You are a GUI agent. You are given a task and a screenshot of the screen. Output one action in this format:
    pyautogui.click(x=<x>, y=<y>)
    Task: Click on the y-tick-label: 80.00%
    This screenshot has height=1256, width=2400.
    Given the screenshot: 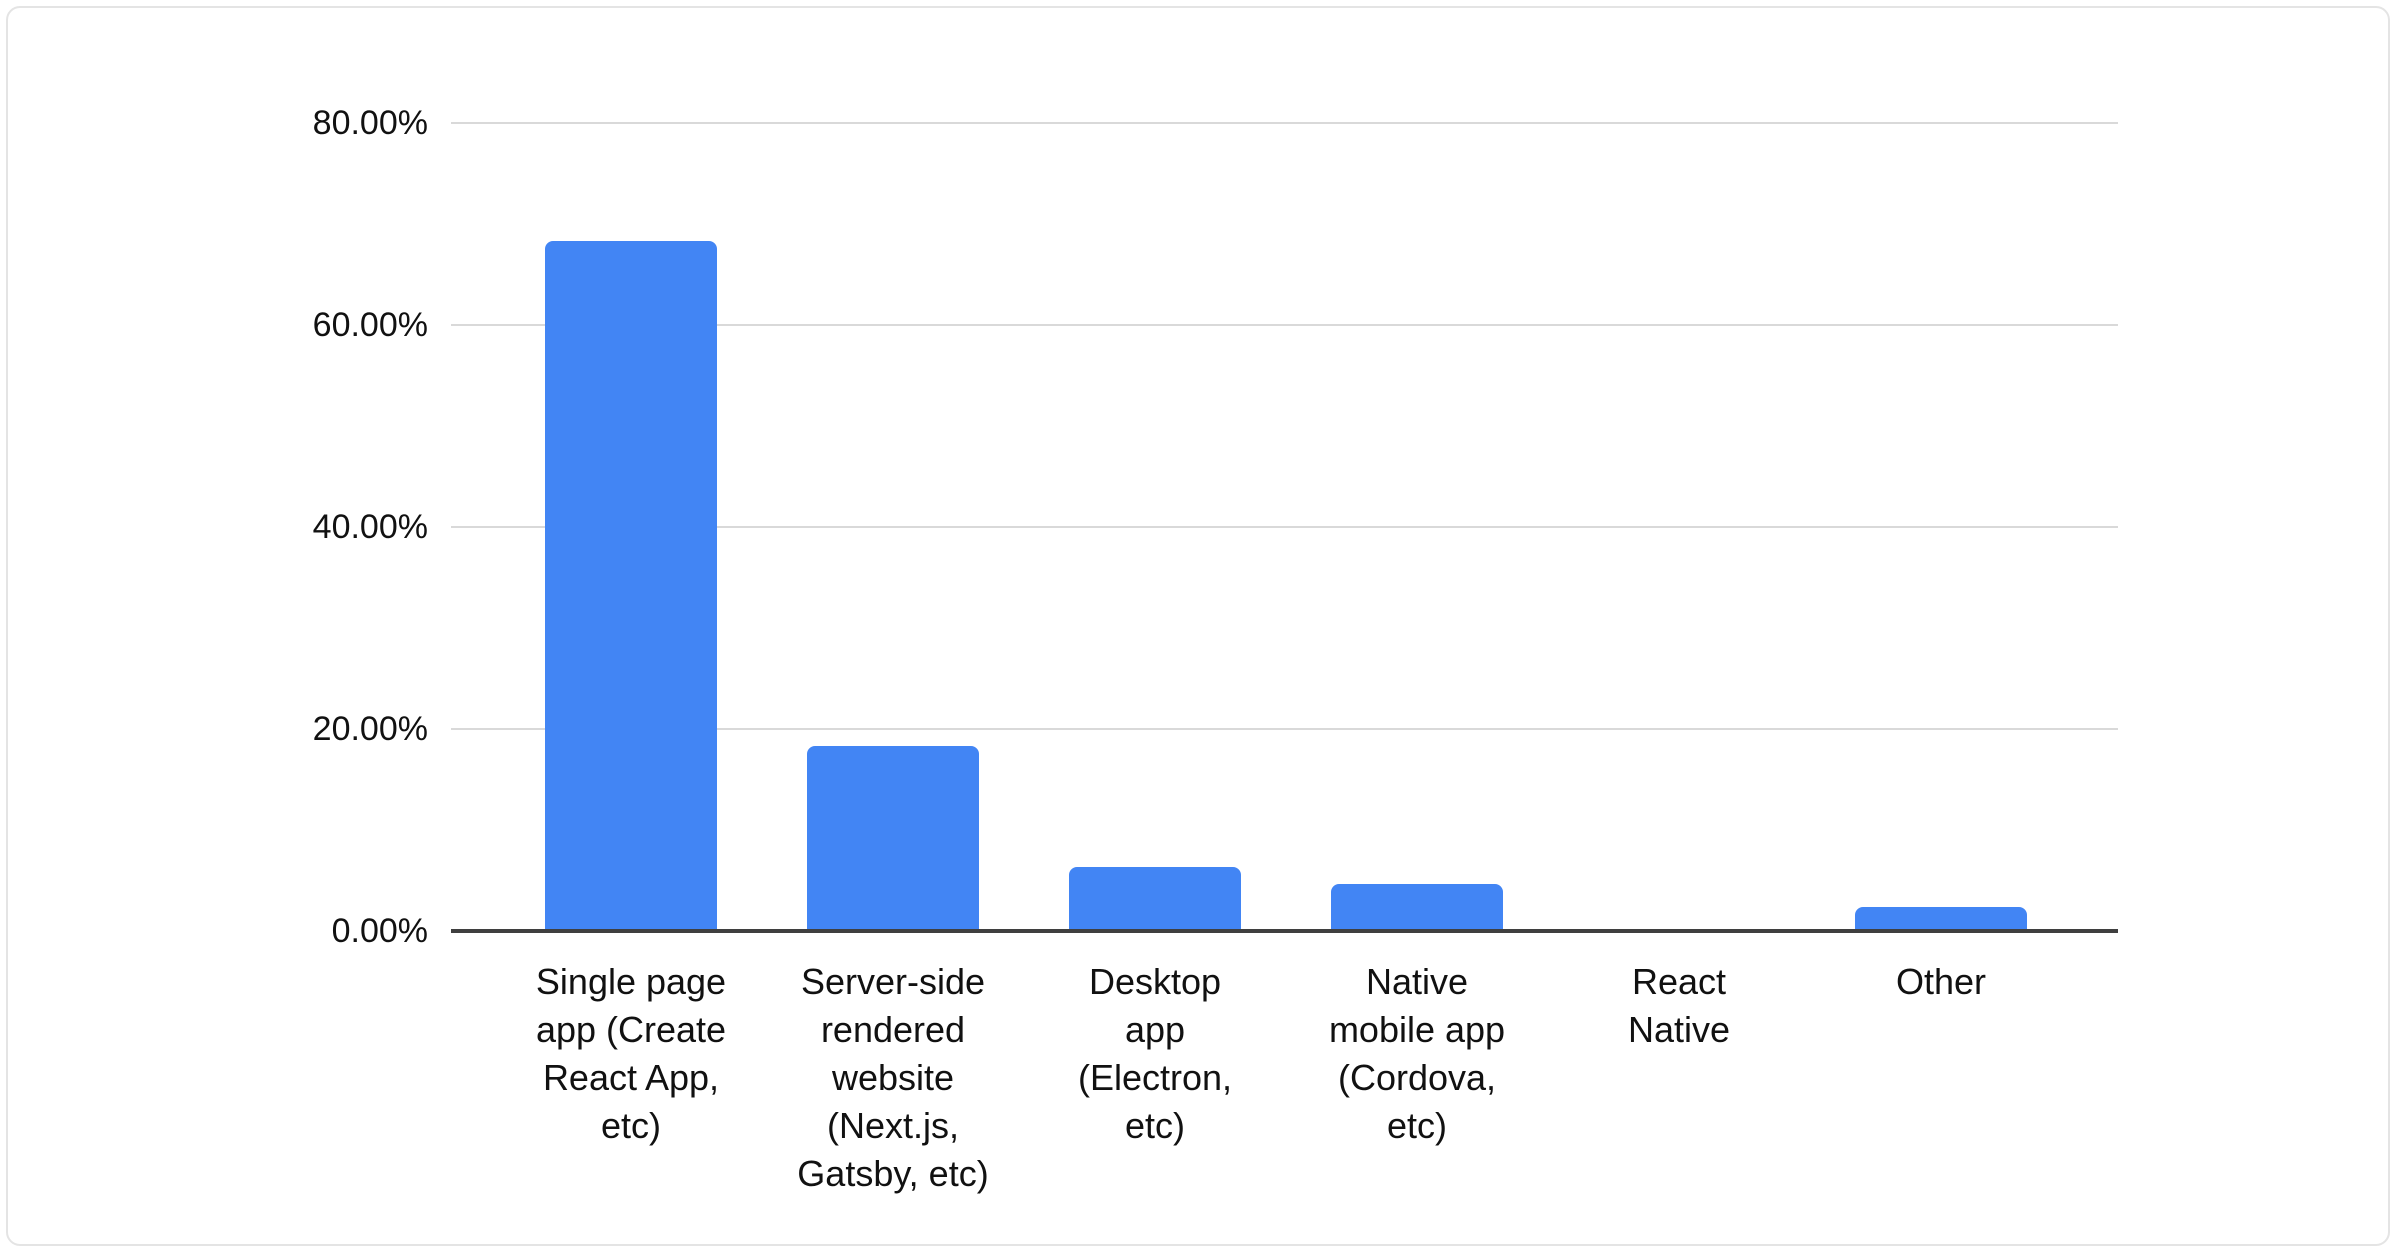 What is the action you would take?
    pyautogui.click(x=370, y=123)
    